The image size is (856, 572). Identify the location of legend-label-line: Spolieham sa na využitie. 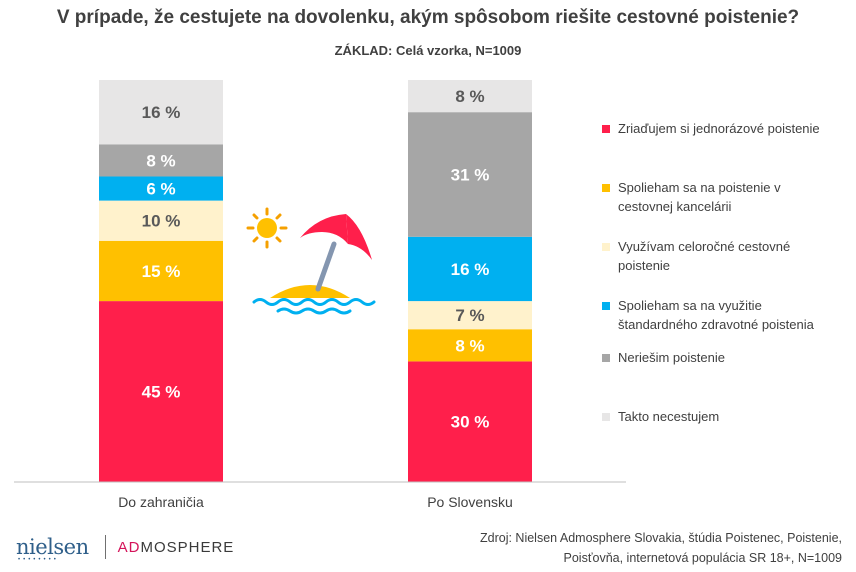
(690, 305).